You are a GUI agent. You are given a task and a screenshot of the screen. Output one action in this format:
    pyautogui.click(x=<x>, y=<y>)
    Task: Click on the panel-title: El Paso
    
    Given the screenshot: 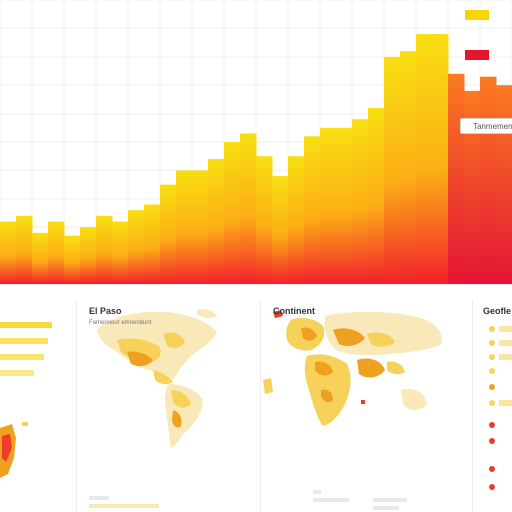 What is the action you would take?
    pyautogui.click(x=105, y=311)
    